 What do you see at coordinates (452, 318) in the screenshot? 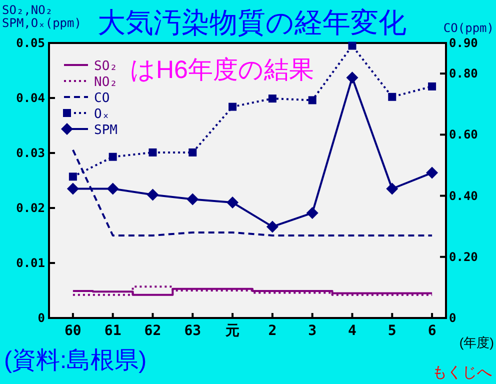
I see `y2-tick-label: 0` at bounding box center [452, 318].